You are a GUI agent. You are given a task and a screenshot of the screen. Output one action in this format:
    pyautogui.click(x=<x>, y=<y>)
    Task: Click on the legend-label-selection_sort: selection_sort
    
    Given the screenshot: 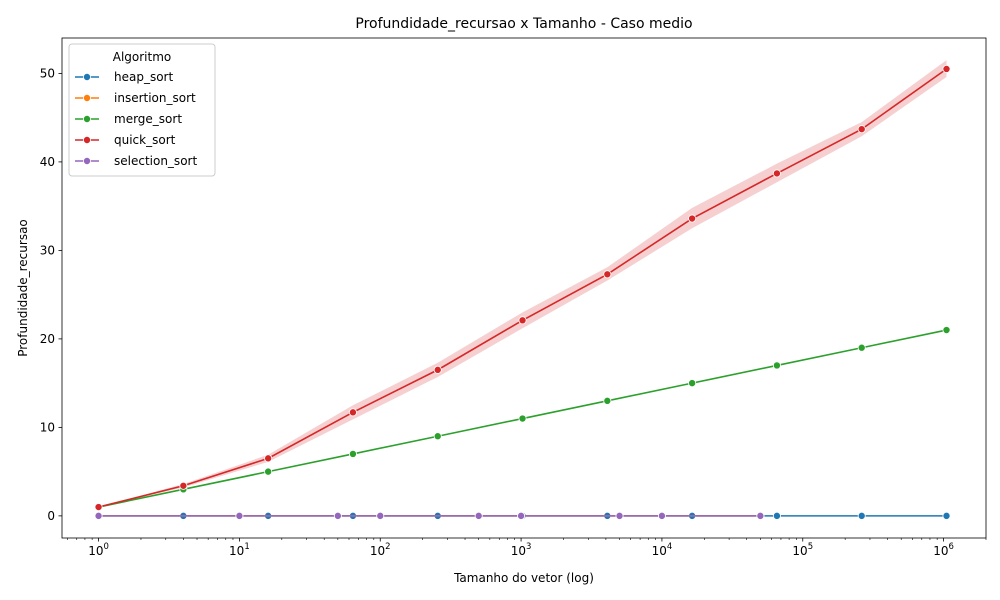 What is the action you would take?
    pyautogui.click(x=155, y=161)
    